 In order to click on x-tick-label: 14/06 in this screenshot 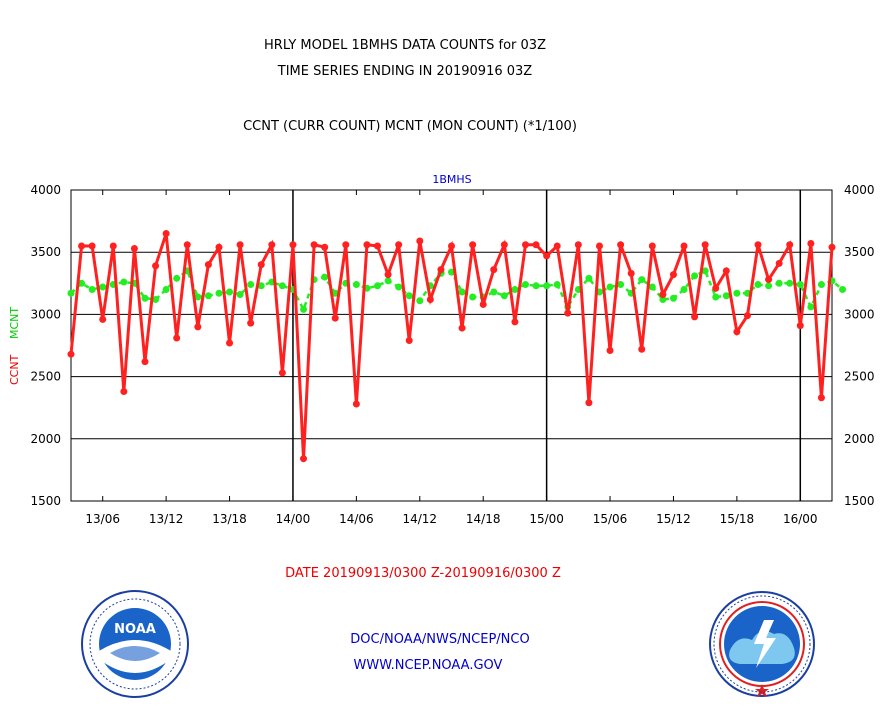, I will do `click(356, 519)`.